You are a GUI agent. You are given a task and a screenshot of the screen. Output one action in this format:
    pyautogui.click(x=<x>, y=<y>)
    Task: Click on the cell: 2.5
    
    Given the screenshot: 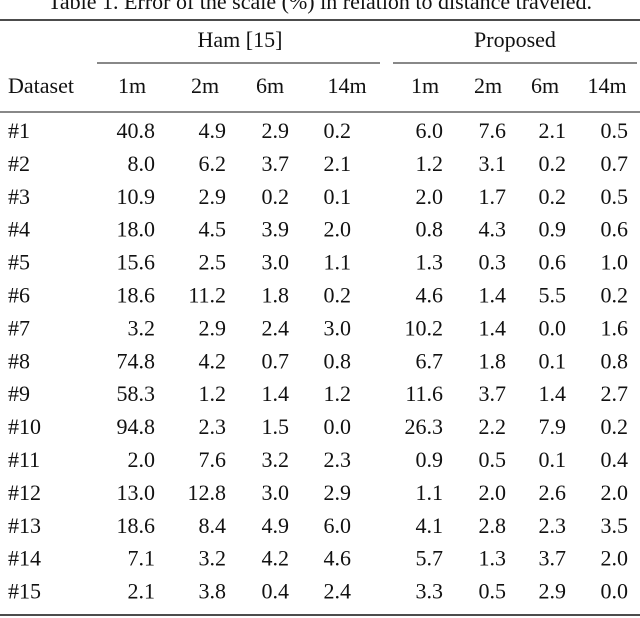 What is the action you would take?
    pyautogui.click(x=213, y=262)
    